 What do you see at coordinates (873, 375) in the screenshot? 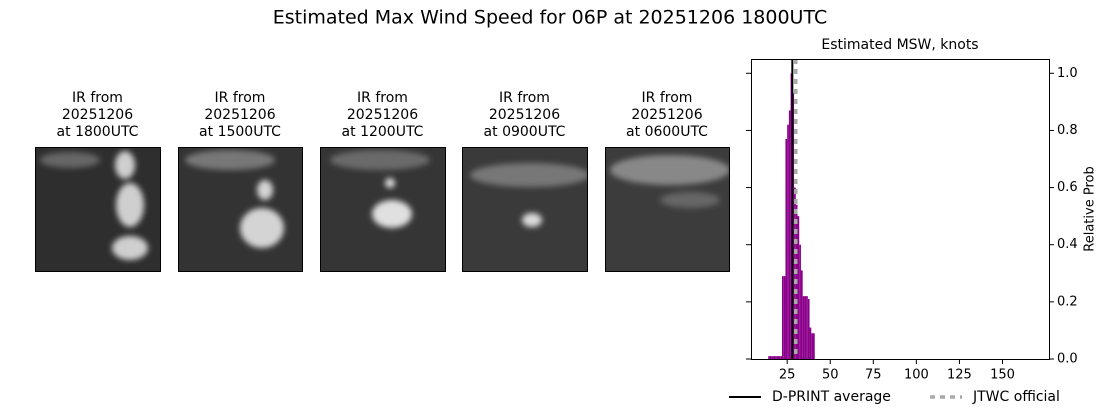
I see `x-tick-label: 75` at bounding box center [873, 375].